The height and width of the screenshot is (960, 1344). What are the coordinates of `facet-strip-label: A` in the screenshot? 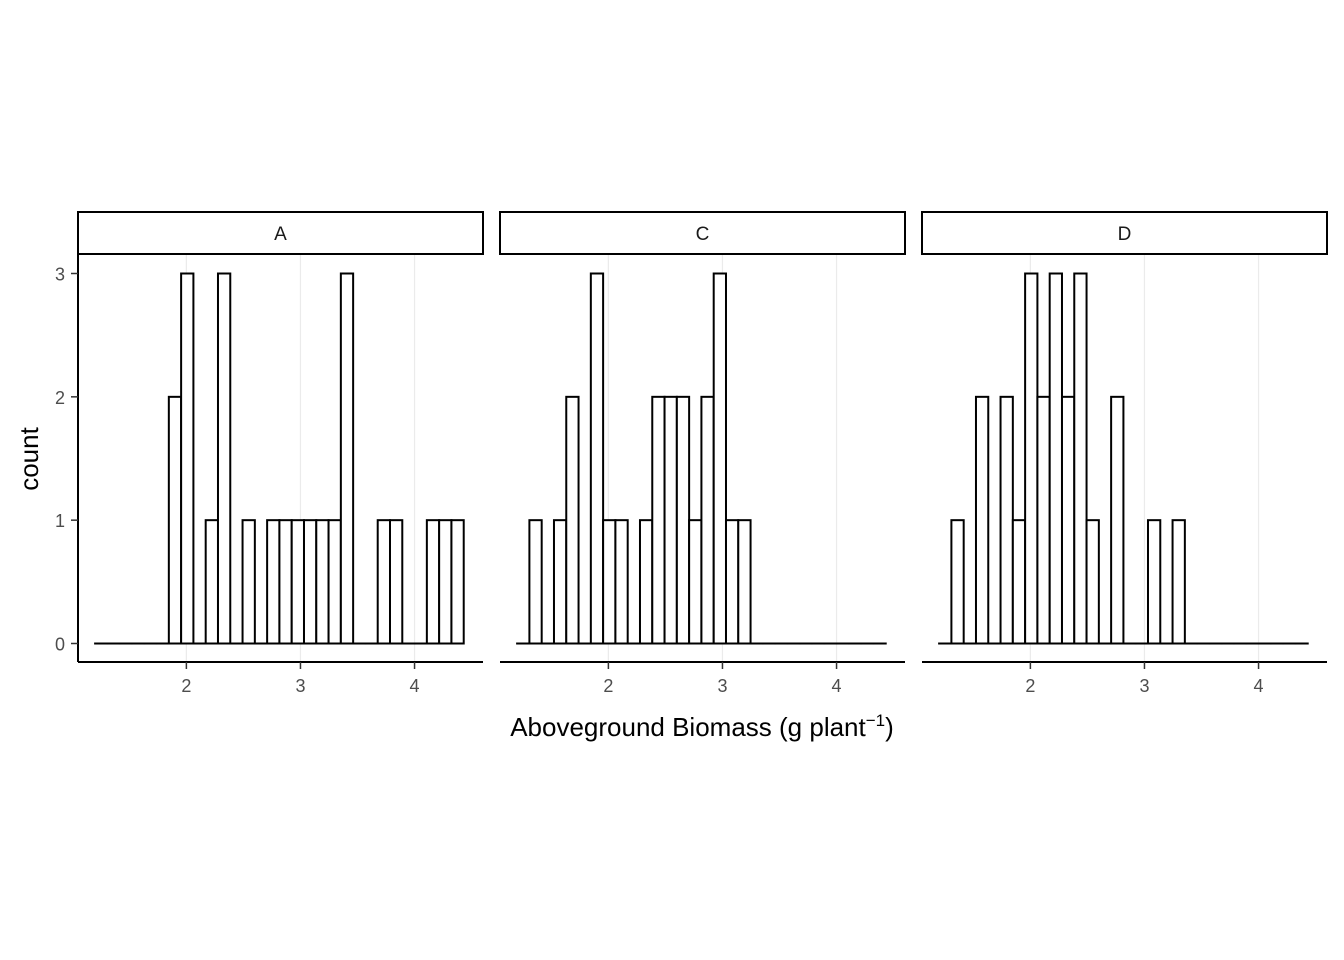 It's located at (280, 234).